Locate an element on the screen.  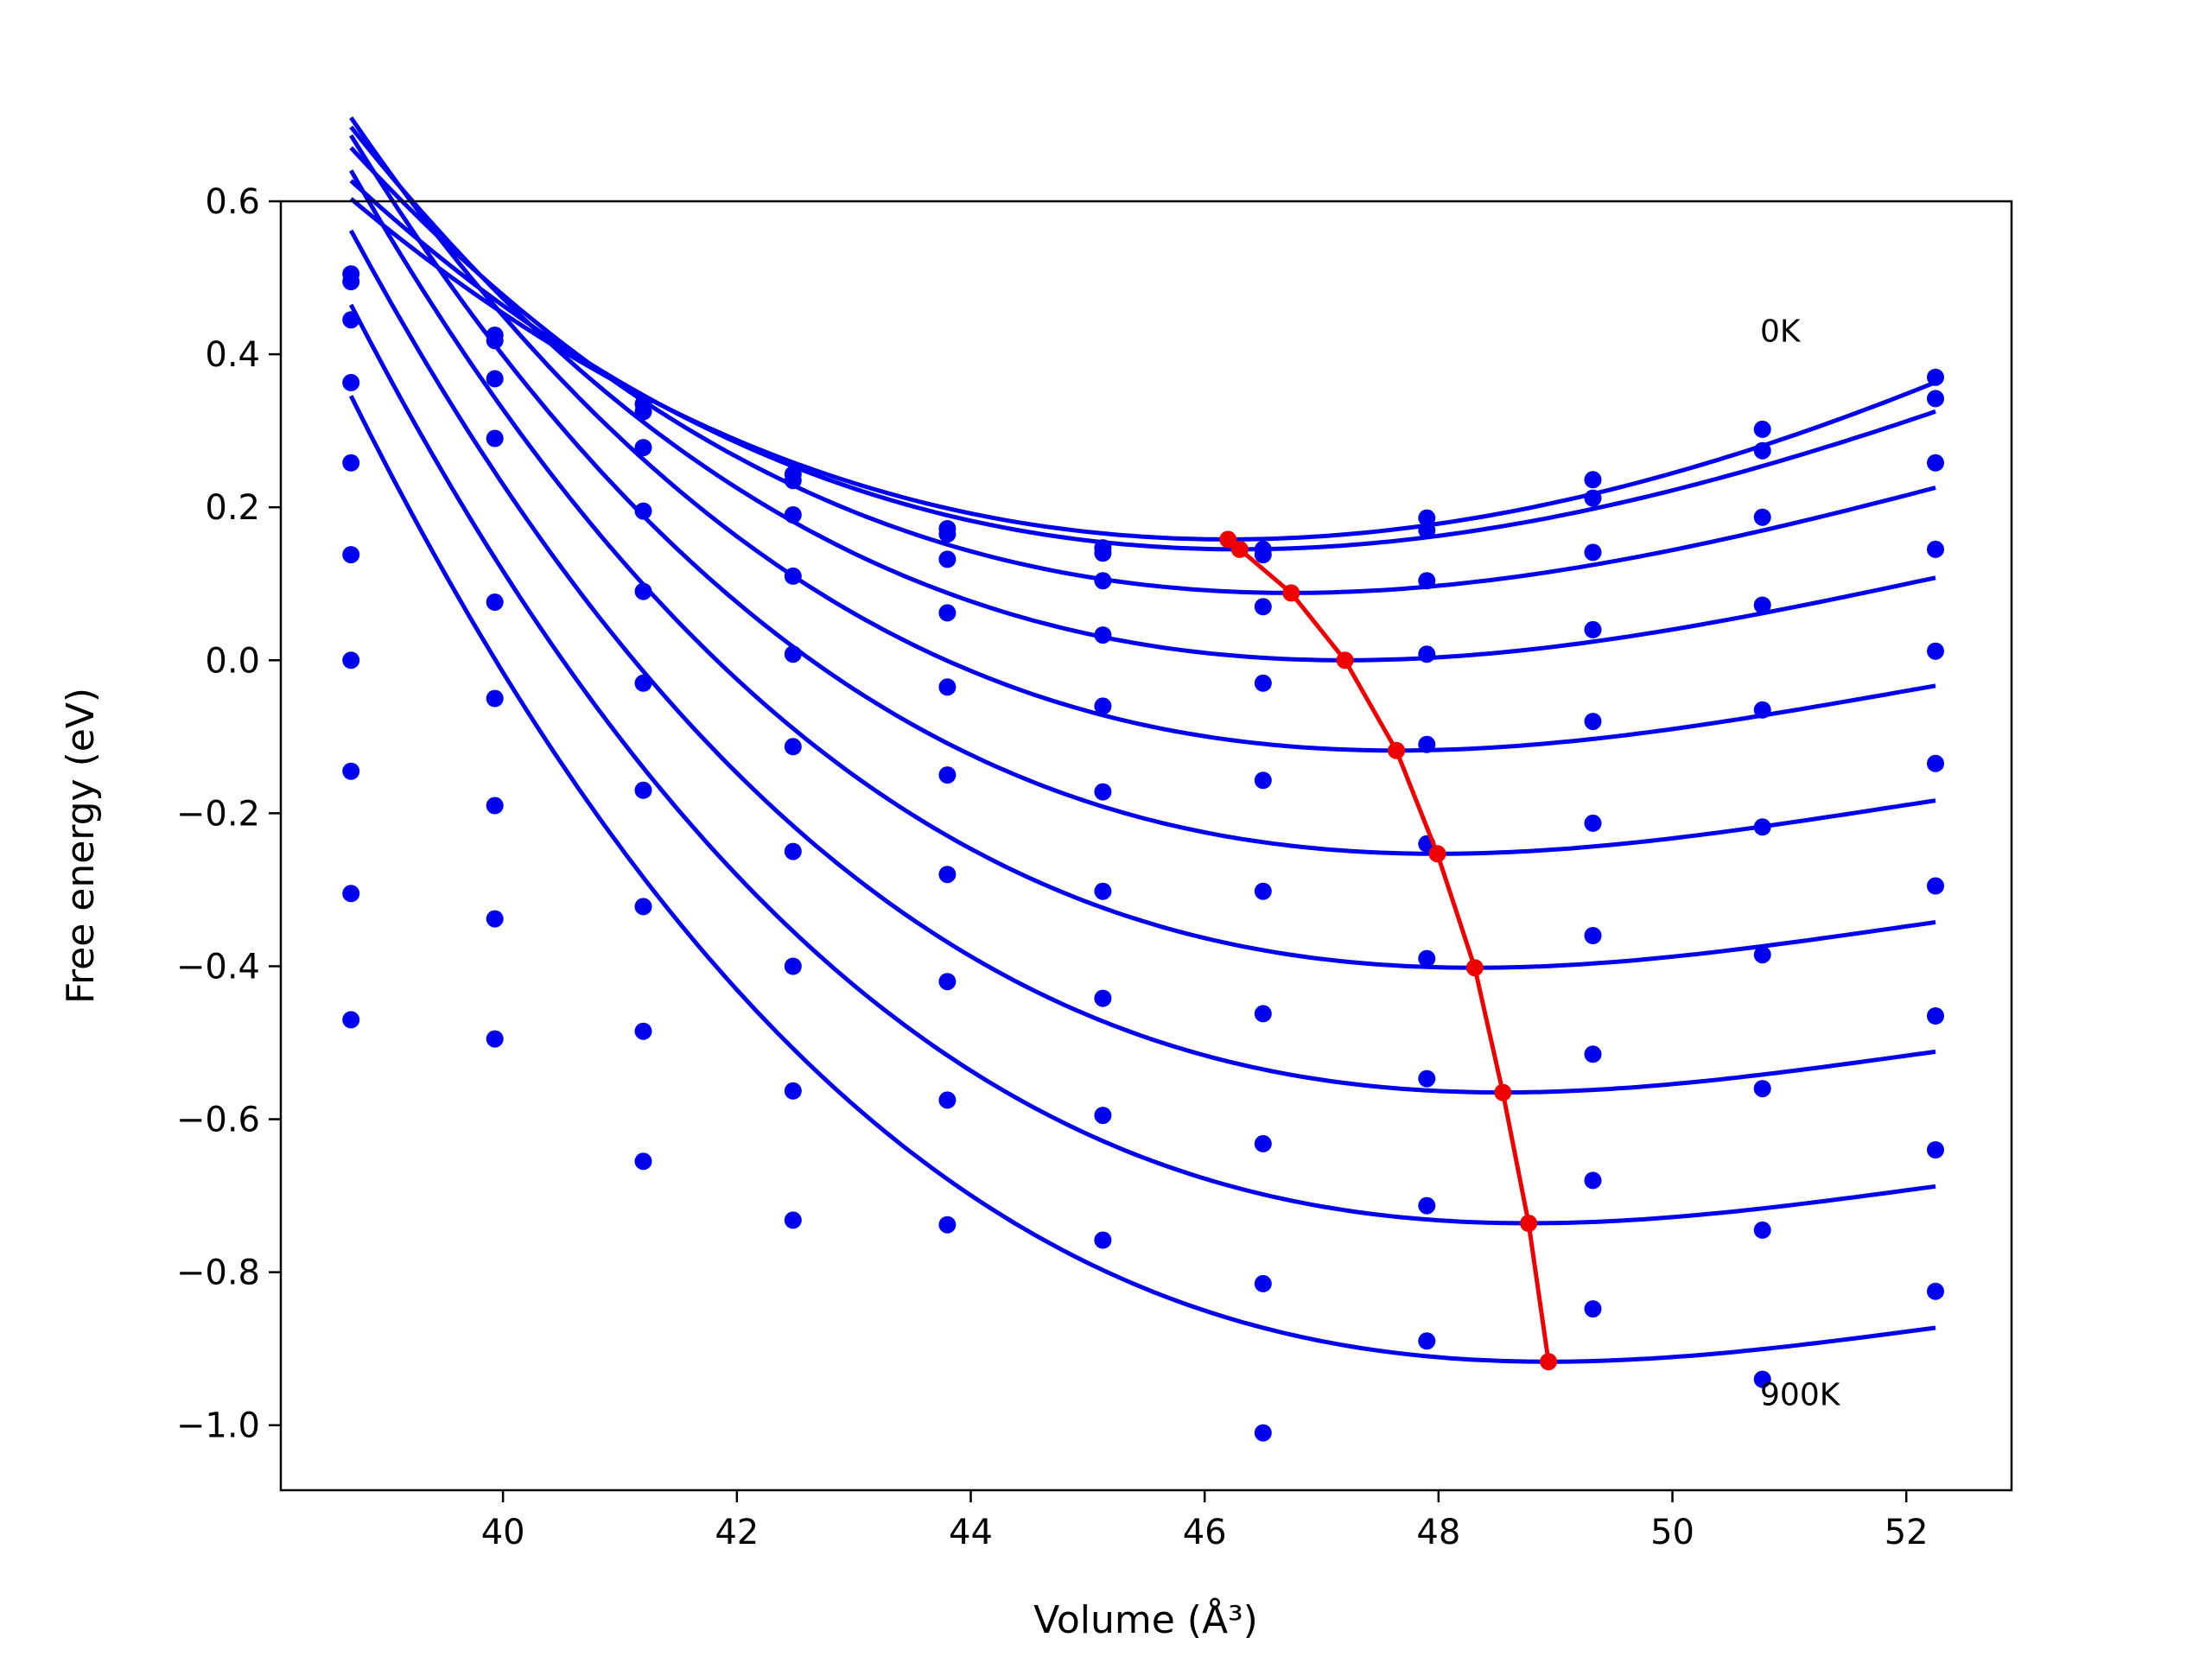
y-tick-label-1: 0.4 is located at coordinates (232, 355).